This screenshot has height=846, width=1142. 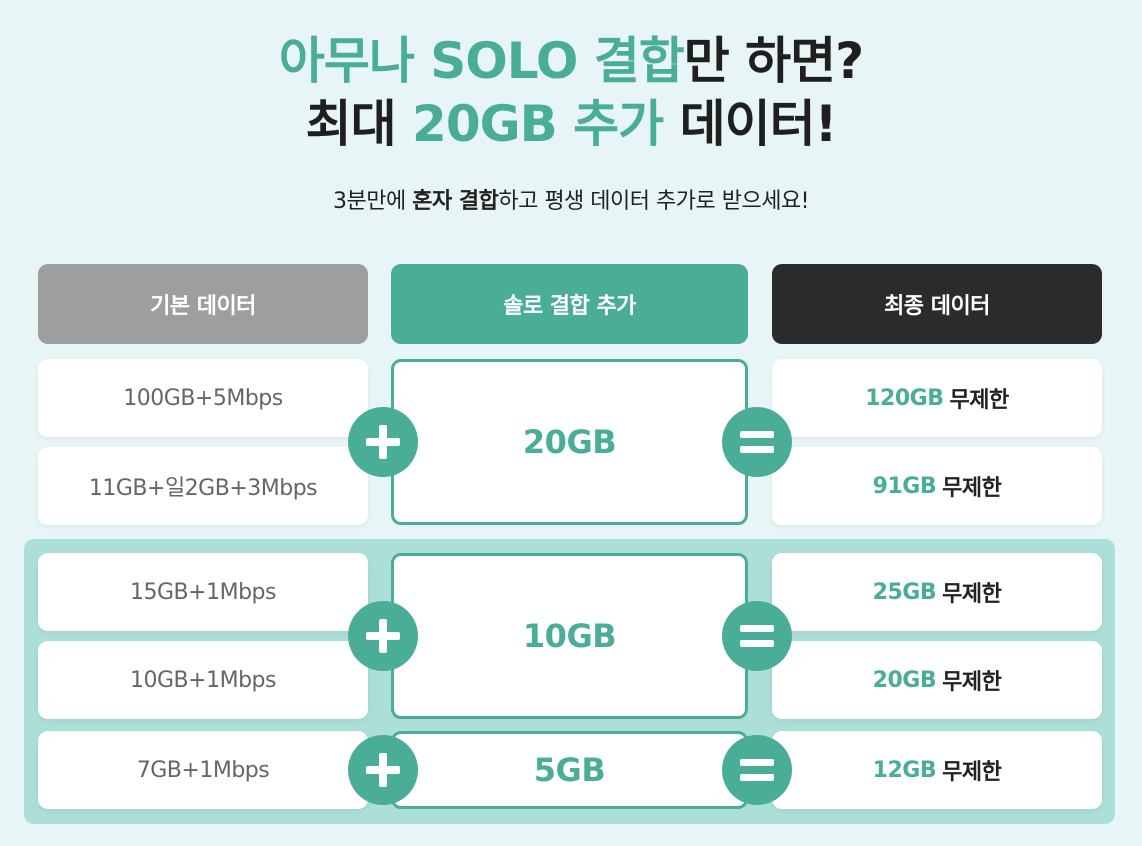 I want to click on final-plan-card: 20GB 무제한, so click(x=937, y=680).